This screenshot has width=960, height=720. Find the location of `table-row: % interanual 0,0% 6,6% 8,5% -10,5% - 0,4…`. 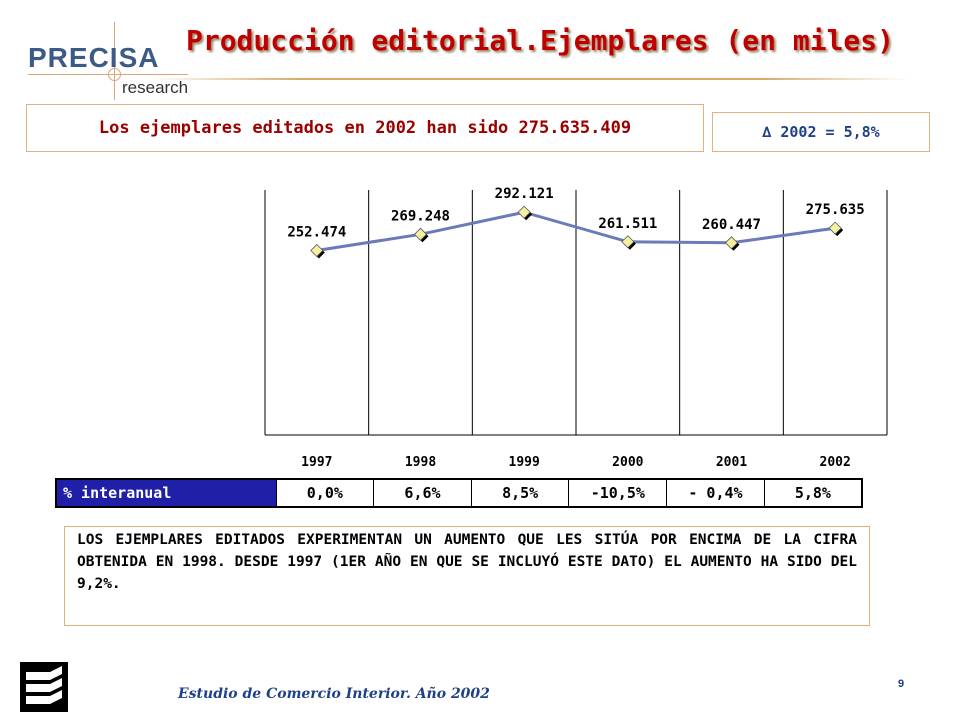

table-row: % interanual 0,0% 6,6% 8,5% -10,5% - 0,4… is located at coordinates (459, 493).